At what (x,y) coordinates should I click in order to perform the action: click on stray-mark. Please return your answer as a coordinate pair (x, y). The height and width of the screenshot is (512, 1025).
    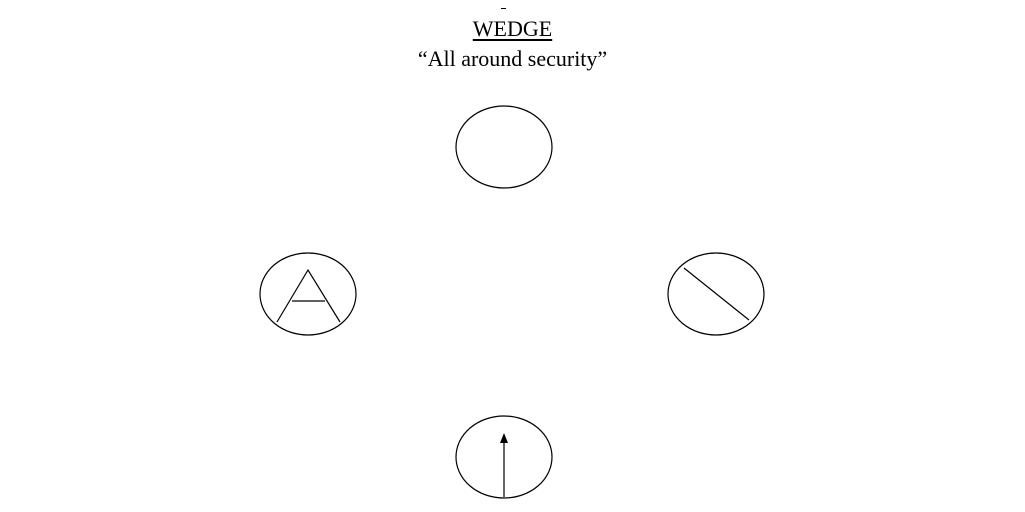
    Looking at the image, I should click on (503, 8).